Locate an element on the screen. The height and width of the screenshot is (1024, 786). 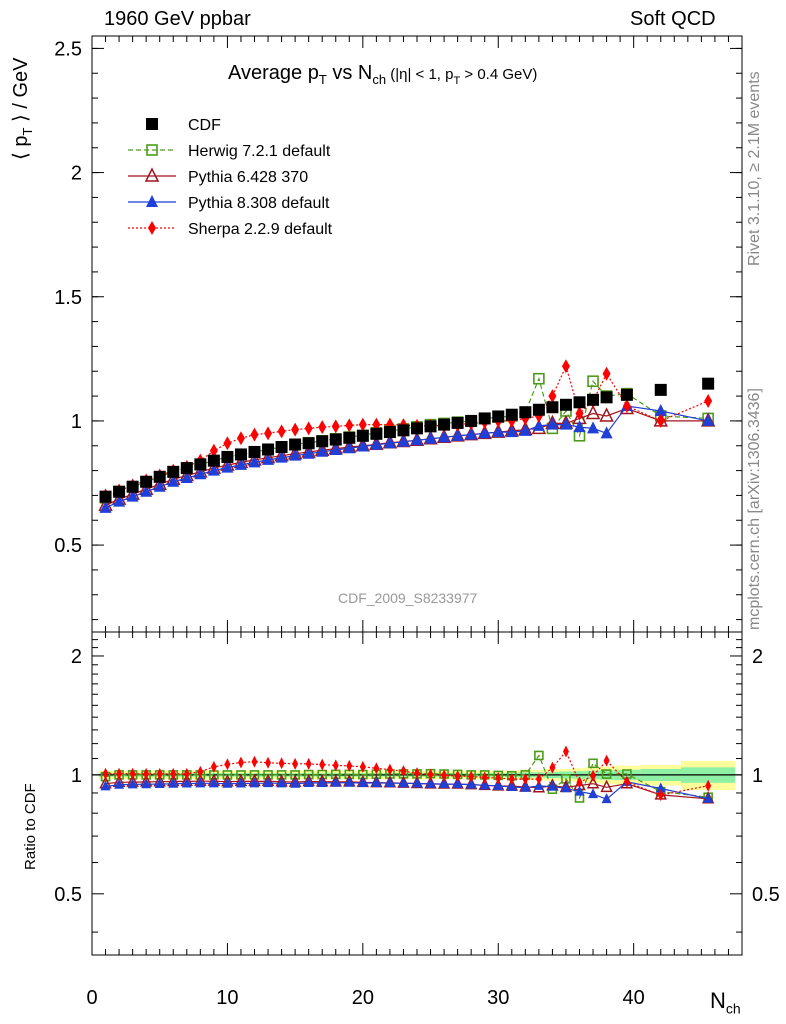
pythia-6-428-370-series is located at coordinates (407, 455).